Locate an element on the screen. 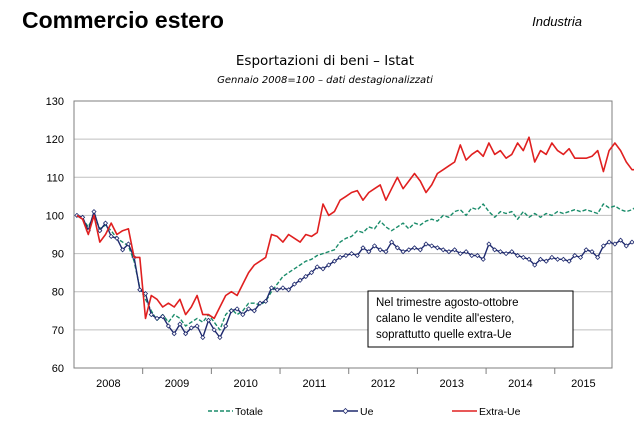 Image resolution: width=634 pixels, height=437 pixels. x-tick-label: 2013 is located at coordinates (452, 384).